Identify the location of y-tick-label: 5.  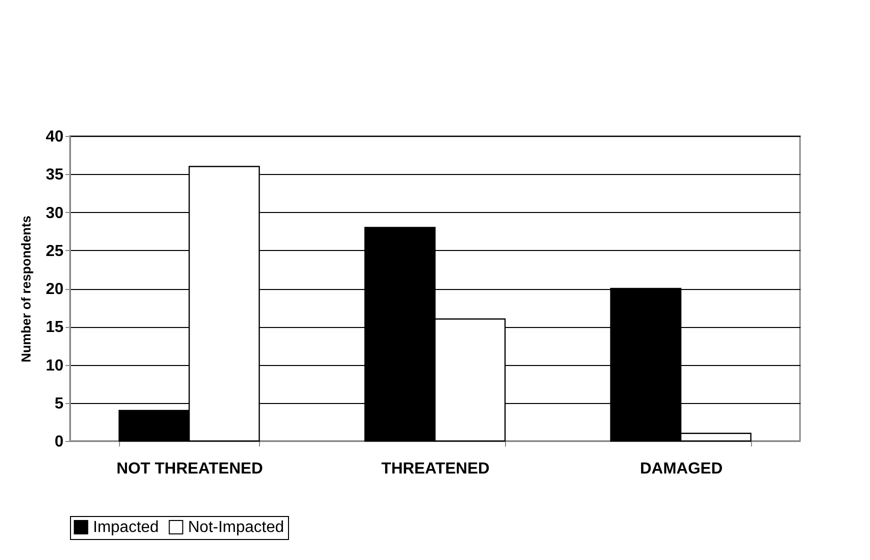
(59, 403).